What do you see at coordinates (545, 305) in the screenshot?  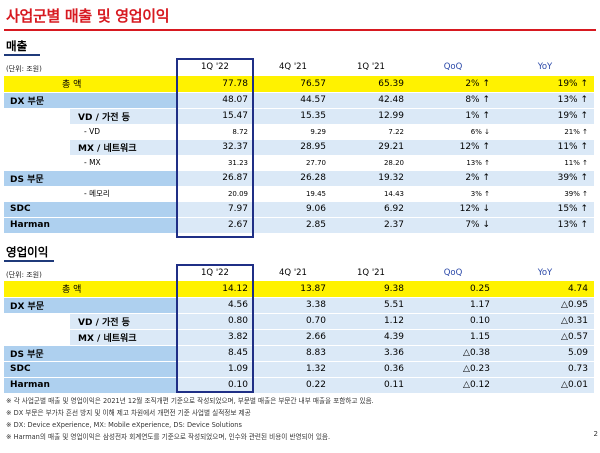 I see `value-cell: △0.95` at bounding box center [545, 305].